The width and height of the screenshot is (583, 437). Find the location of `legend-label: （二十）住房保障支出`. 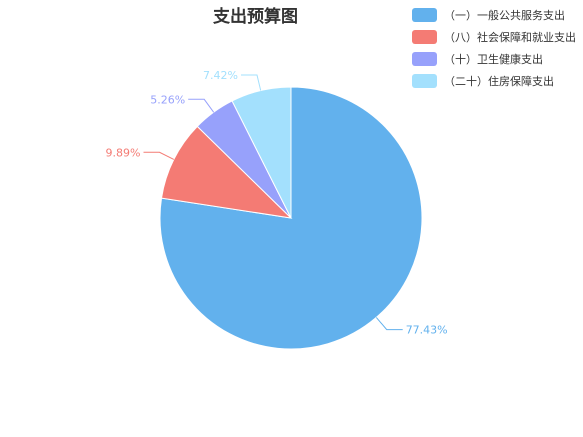

legend-label: （二十）住房保障支出 is located at coordinates (499, 81).